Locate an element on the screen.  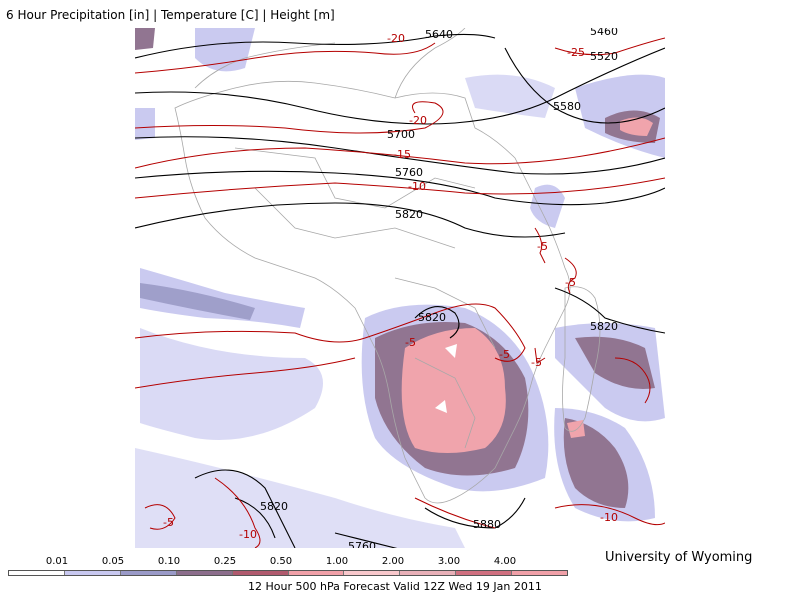
height-label: 5460 is located at coordinates (604, 33).